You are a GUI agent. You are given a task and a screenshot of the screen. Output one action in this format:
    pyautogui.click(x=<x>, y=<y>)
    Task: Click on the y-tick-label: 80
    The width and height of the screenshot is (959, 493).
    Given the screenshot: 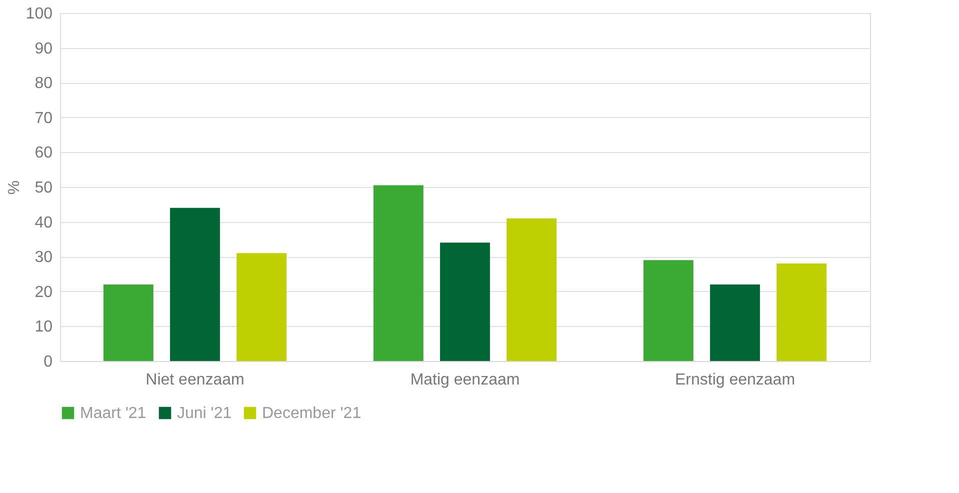 What is the action you would take?
    pyautogui.click(x=43, y=83)
    